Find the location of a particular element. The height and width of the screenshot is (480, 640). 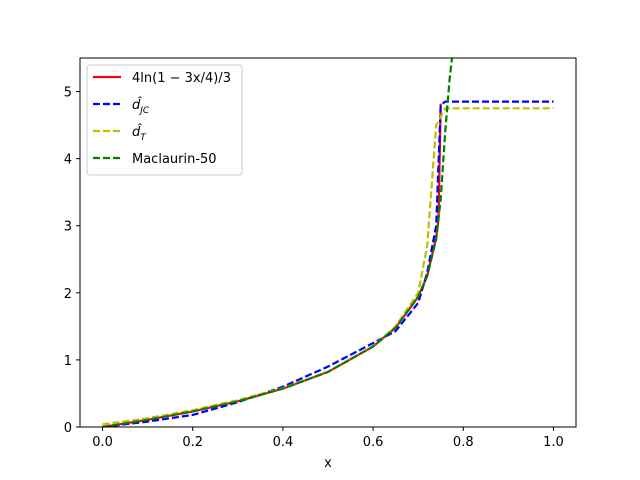

y-tick-label: 2 is located at coordinates (68, 294).